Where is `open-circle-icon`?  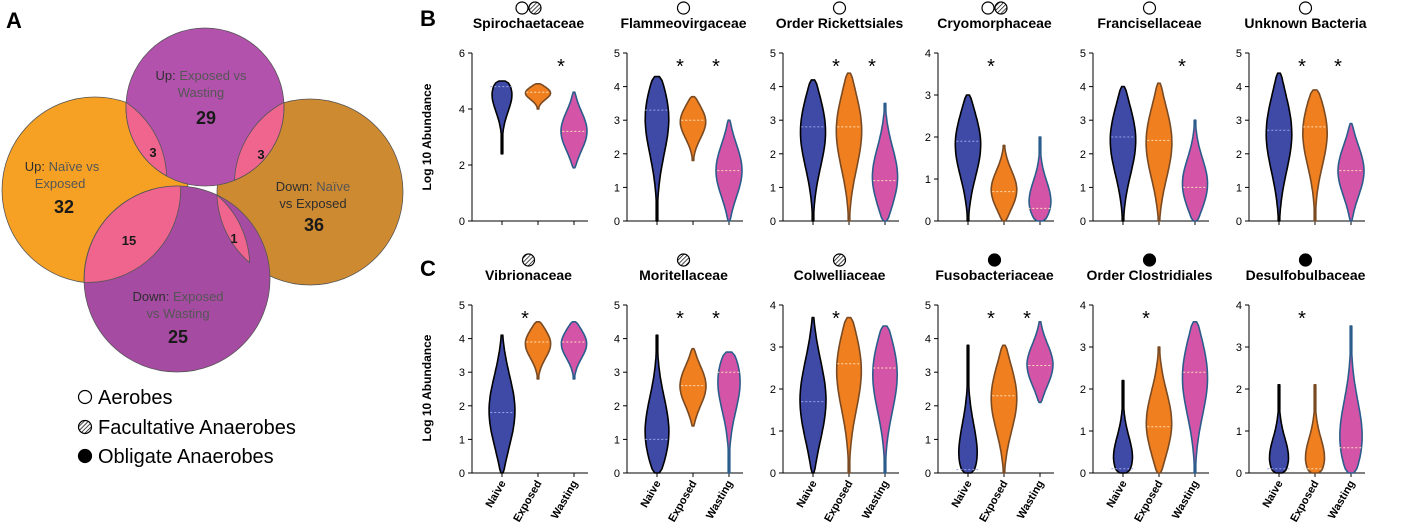 open-circle-icon is located at coordinates (683, 8).